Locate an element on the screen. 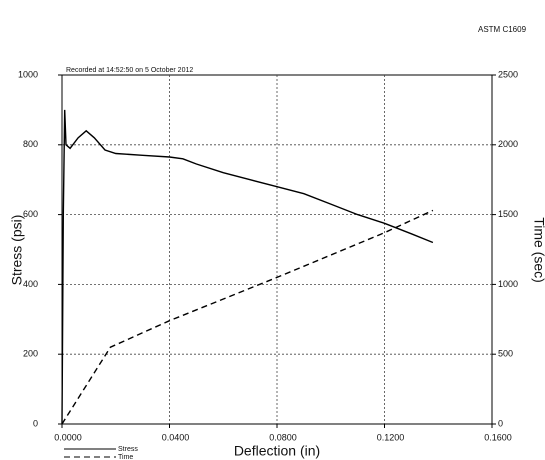  y2-tick-label: 1500 is located at coordinates (508, 214).